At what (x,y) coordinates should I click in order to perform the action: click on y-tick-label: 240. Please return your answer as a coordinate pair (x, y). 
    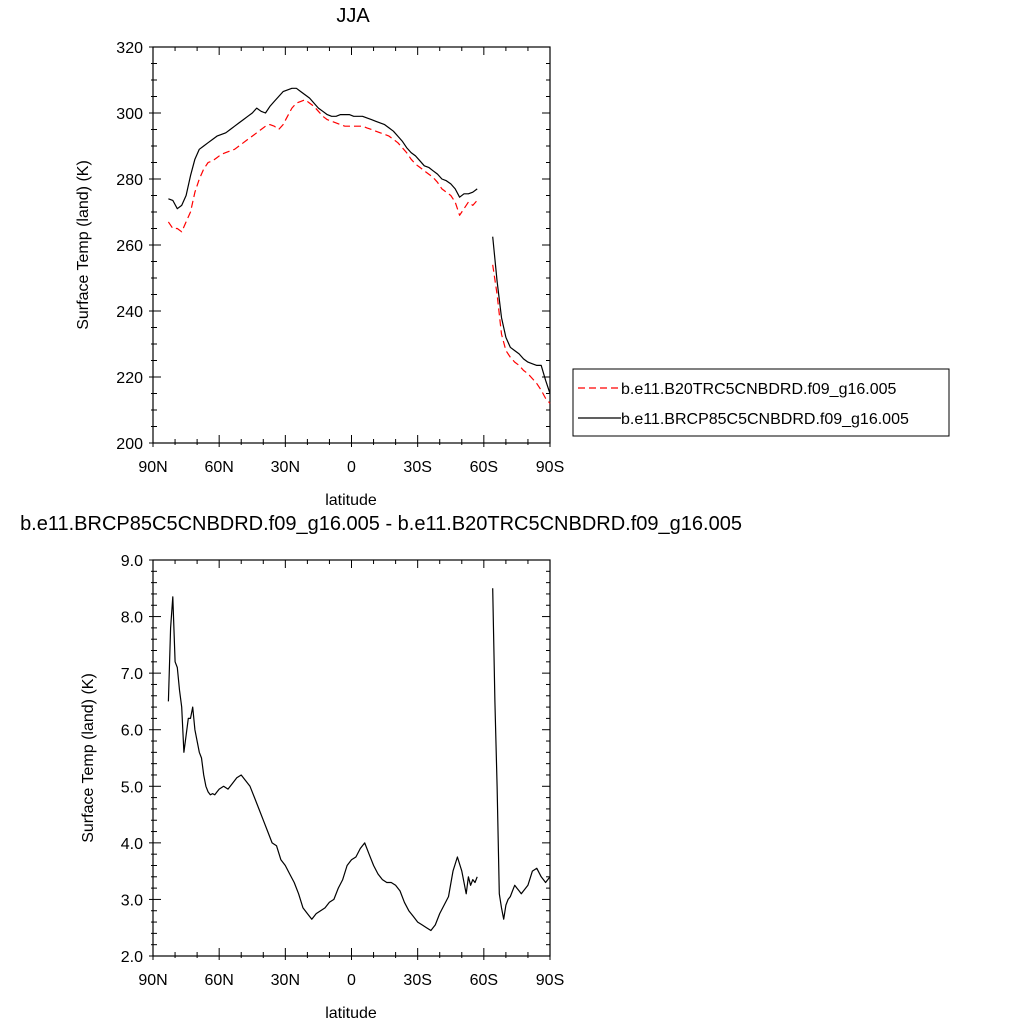
    Looking at the image, I should click on (129, 312).